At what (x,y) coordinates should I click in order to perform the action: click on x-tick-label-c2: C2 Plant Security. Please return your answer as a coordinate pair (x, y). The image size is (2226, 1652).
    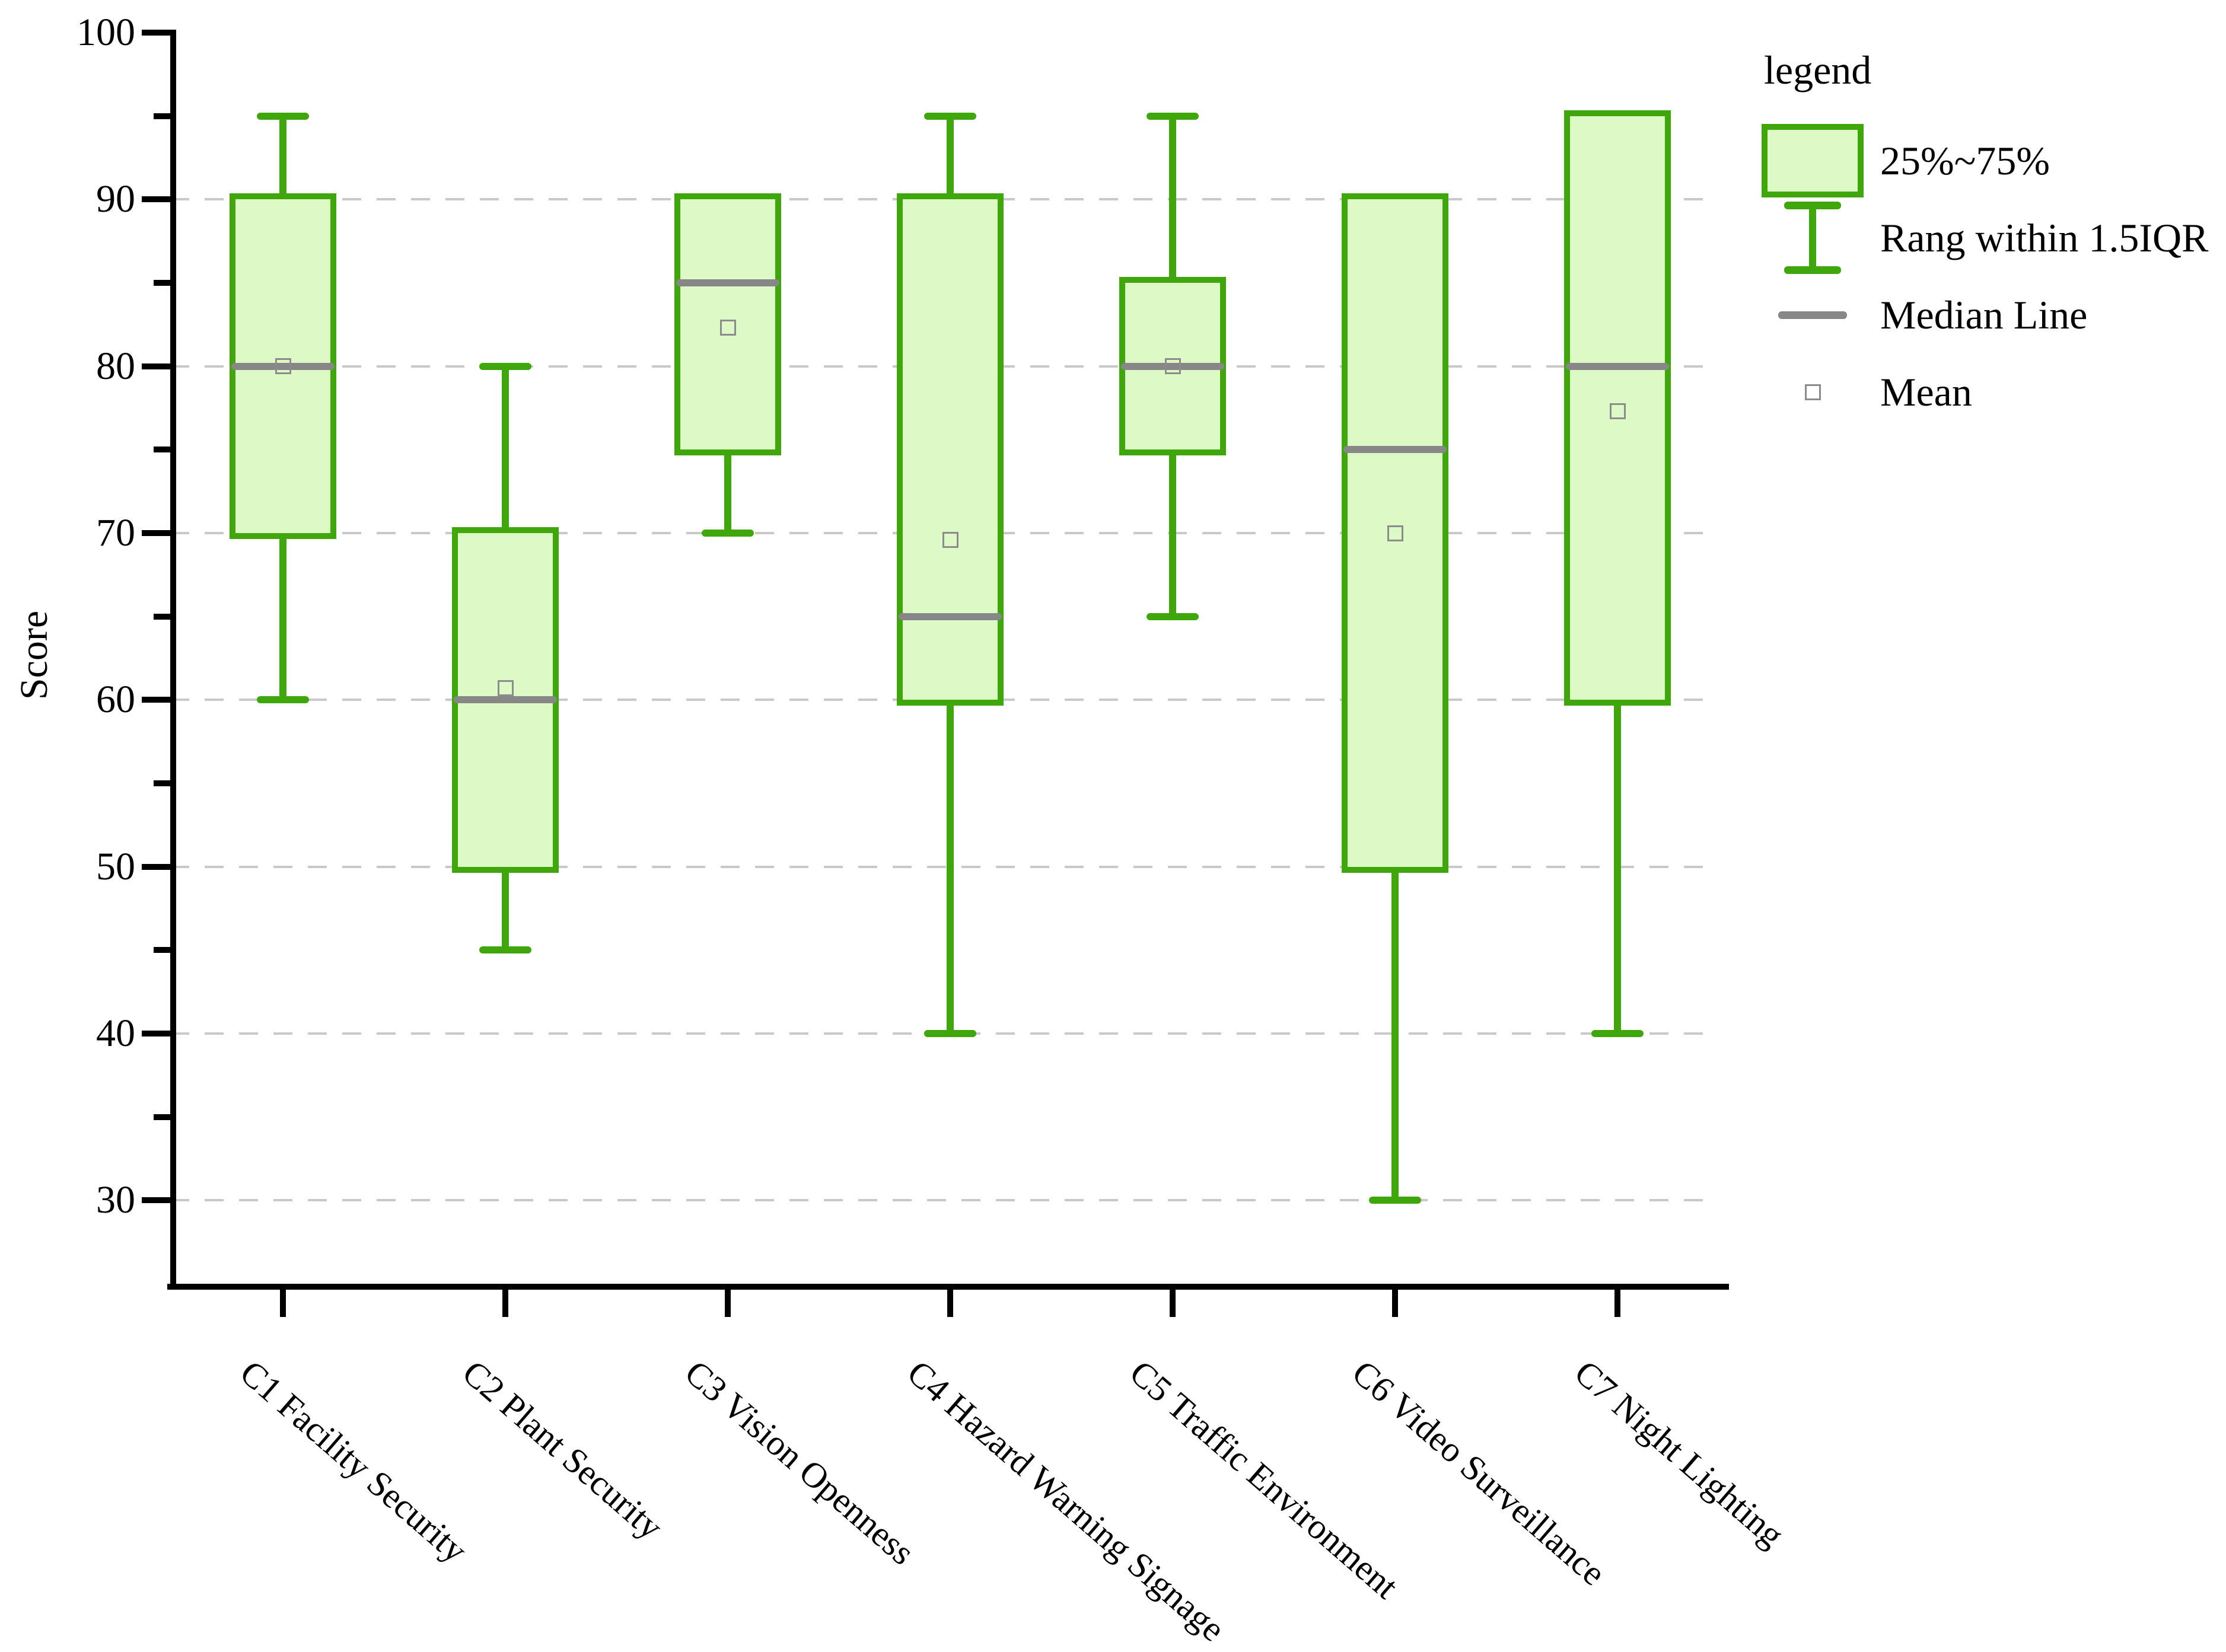
    Looking at the image, I should click on (563, 1450).